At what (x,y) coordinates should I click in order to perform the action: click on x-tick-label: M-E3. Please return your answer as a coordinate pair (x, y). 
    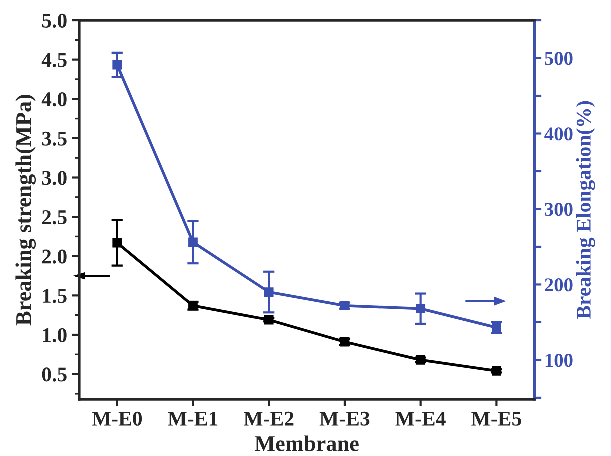
    Looking at the image, I should click on (345, 419).